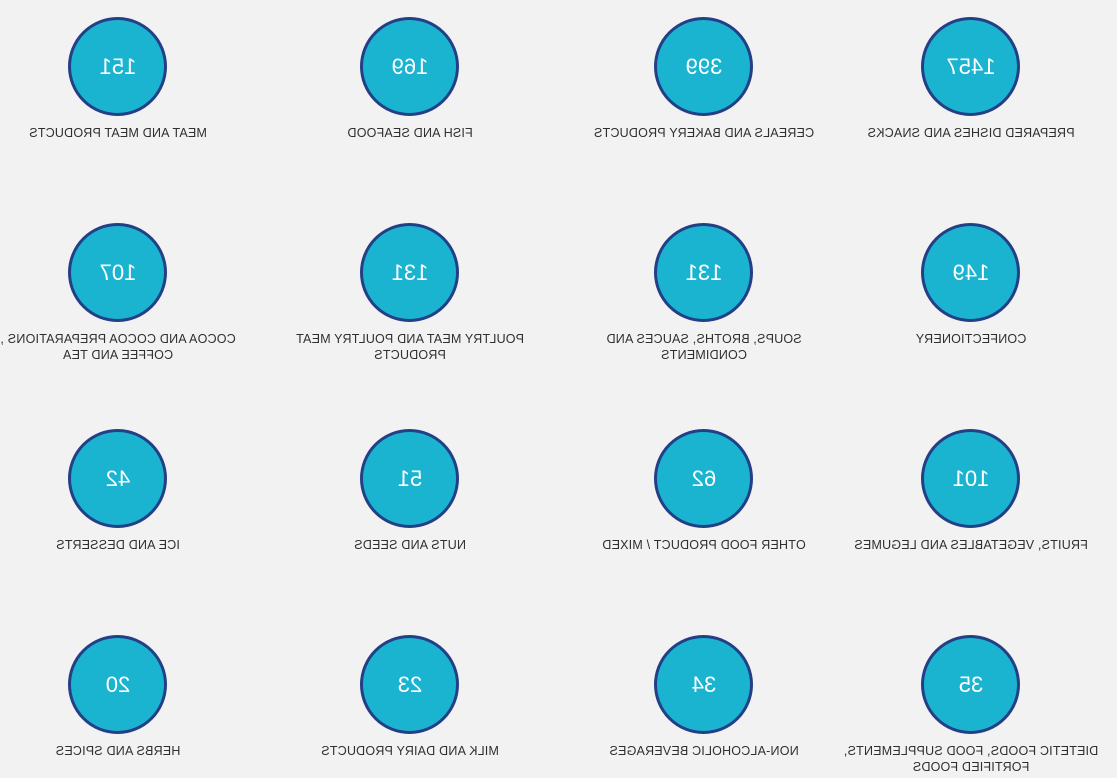 This screenshot has width=1117, height=778. Describe the element at coordinates (118, 133) in the screenshot. I see `category-label: MEAT AND MEAT PRODUCTS` at that location.